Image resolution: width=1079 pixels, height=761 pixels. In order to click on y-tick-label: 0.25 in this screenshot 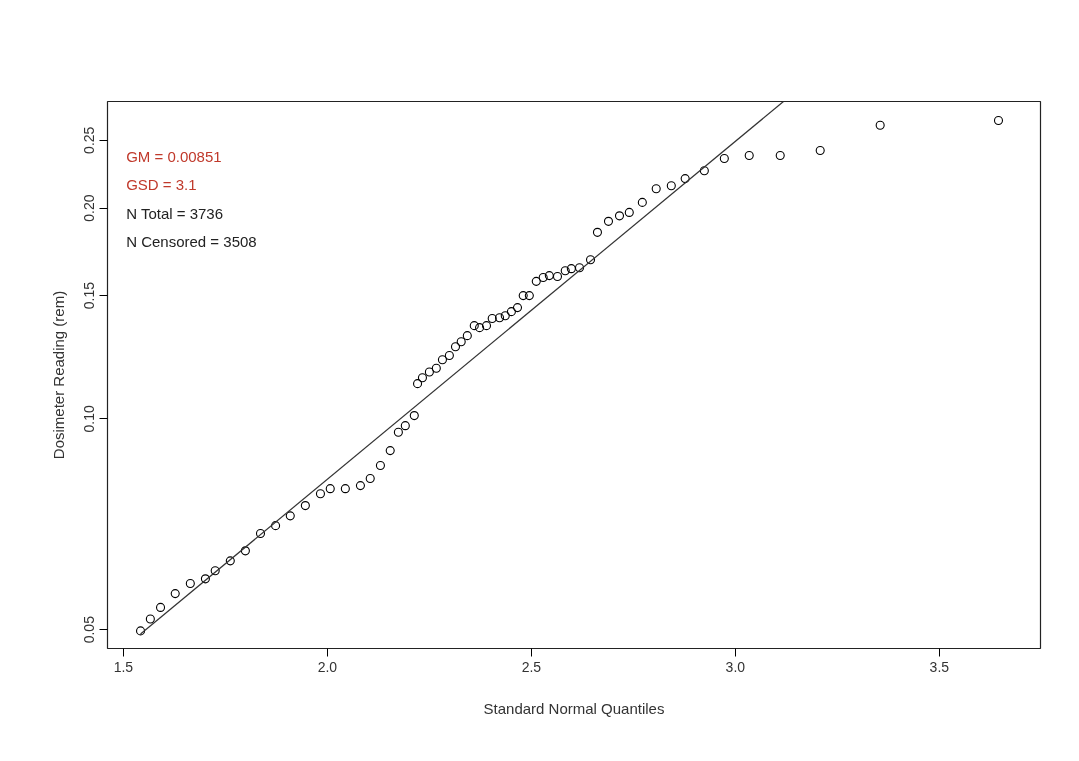, I will do `click(89, 140)`.